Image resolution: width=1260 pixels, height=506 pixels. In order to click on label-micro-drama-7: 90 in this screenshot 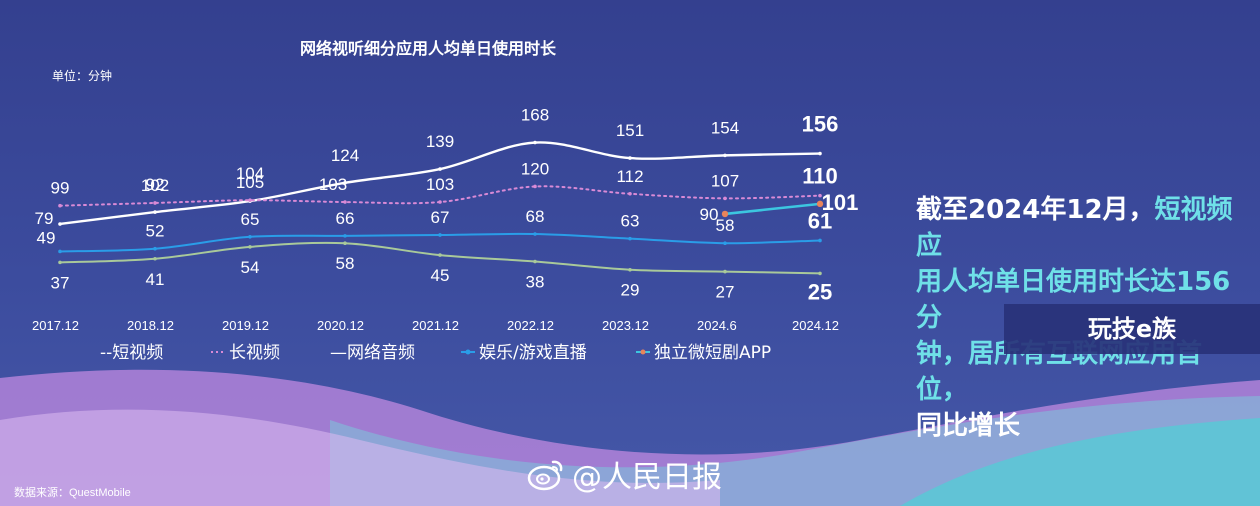, I will do `click(709, 214)`.